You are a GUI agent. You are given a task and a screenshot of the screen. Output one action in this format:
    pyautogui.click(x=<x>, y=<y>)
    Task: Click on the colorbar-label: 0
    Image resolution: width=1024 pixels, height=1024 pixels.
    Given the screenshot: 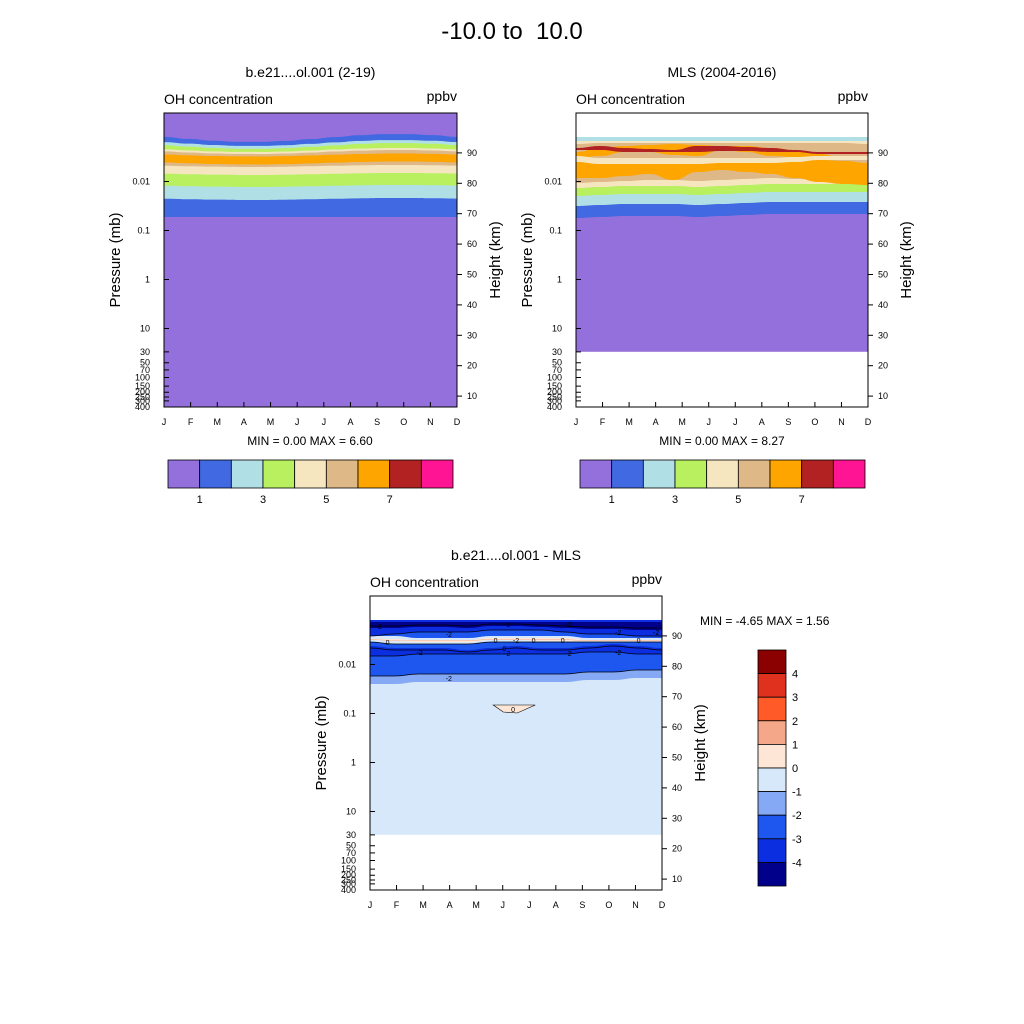 What is the action you would take?
    pyautogui.click(x=795, y=769)
    